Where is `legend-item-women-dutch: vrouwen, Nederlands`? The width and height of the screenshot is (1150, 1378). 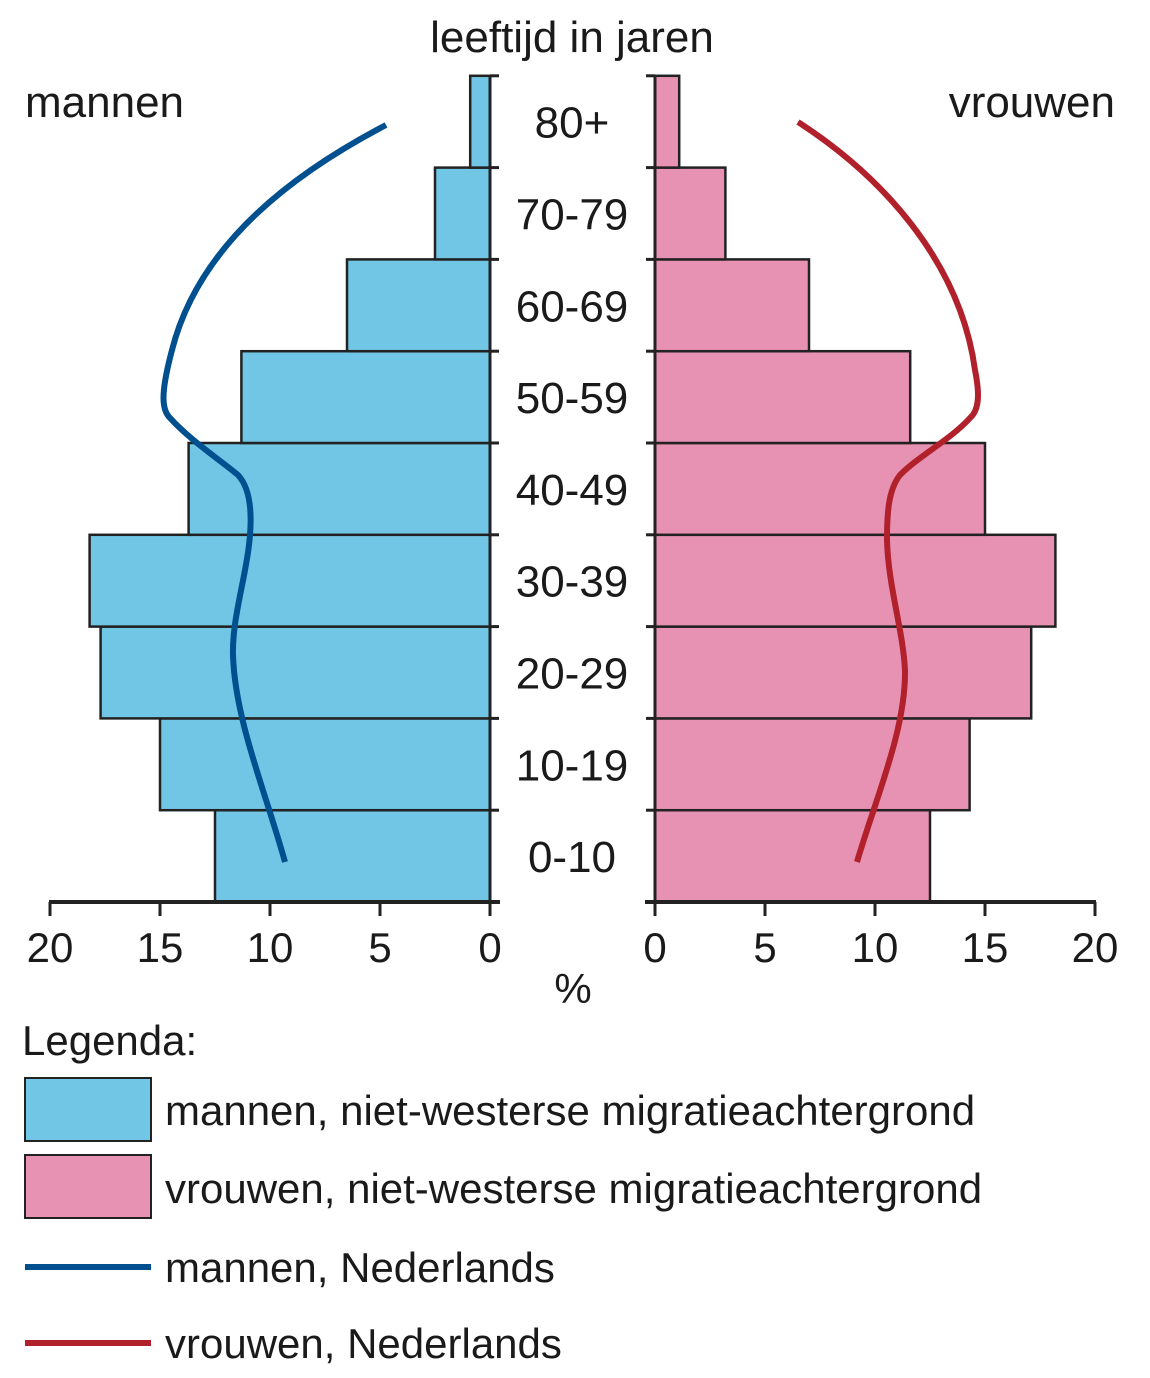 legend-item-women-dutch: vrouwen, Nederlands is located at coordinates (293, 1343).